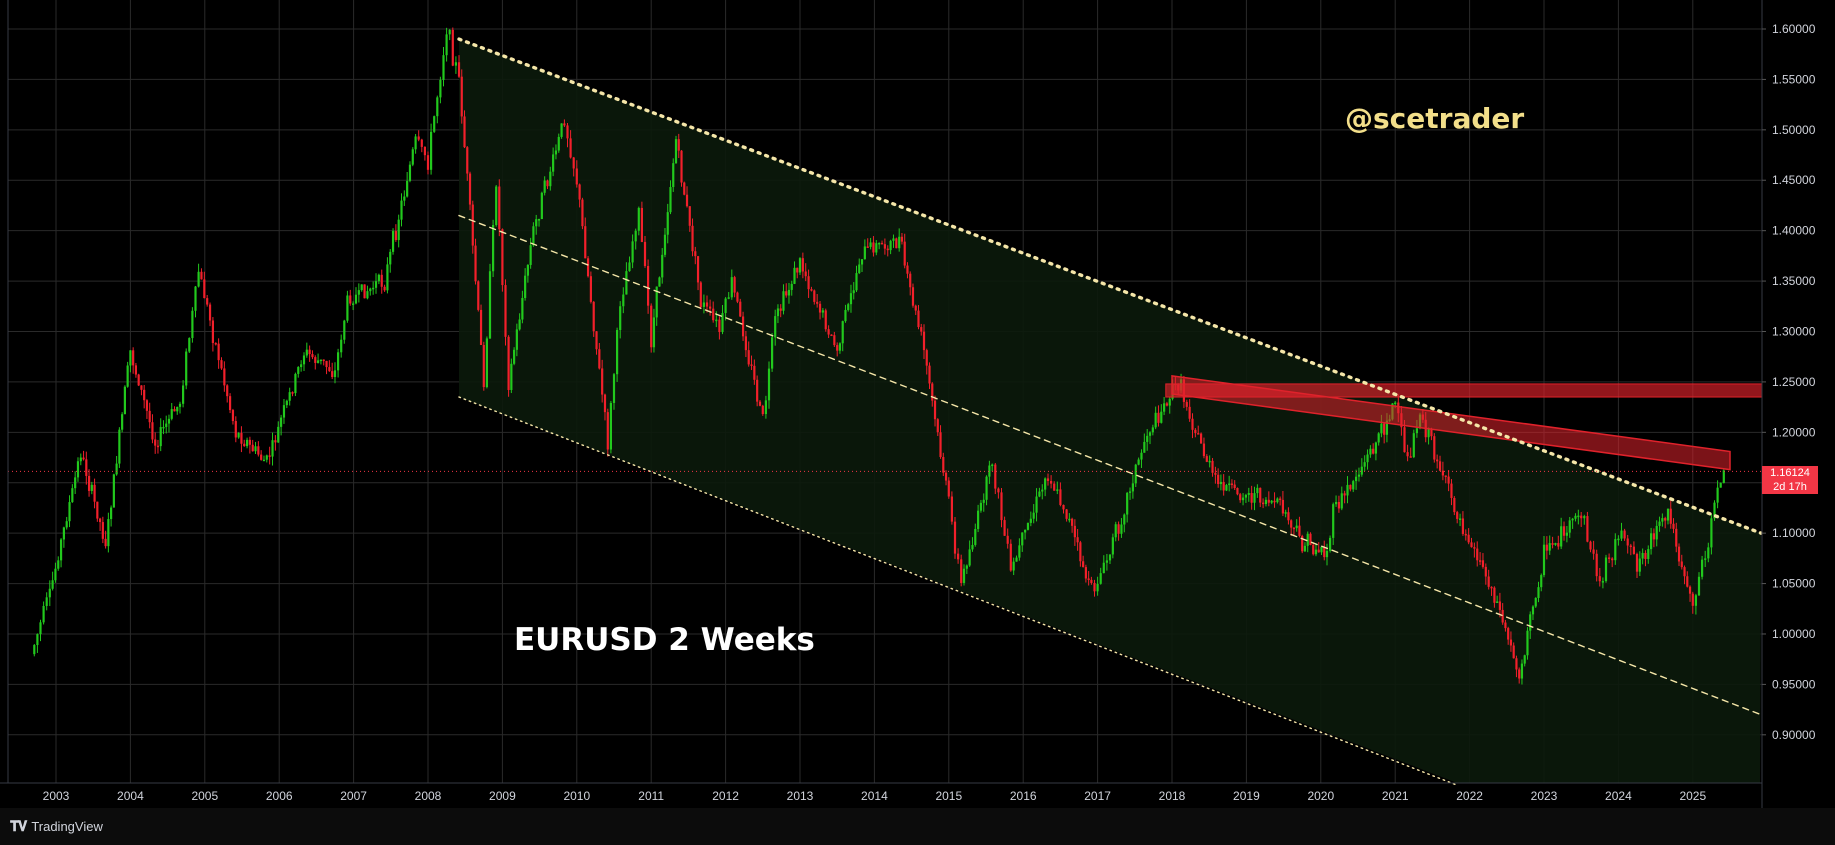  What do you see at coordinates (56, 826) in the screenshot?
I see `tradingview-brand: 𝐓𝐕 TradingView` at bounding box center [56, 826].